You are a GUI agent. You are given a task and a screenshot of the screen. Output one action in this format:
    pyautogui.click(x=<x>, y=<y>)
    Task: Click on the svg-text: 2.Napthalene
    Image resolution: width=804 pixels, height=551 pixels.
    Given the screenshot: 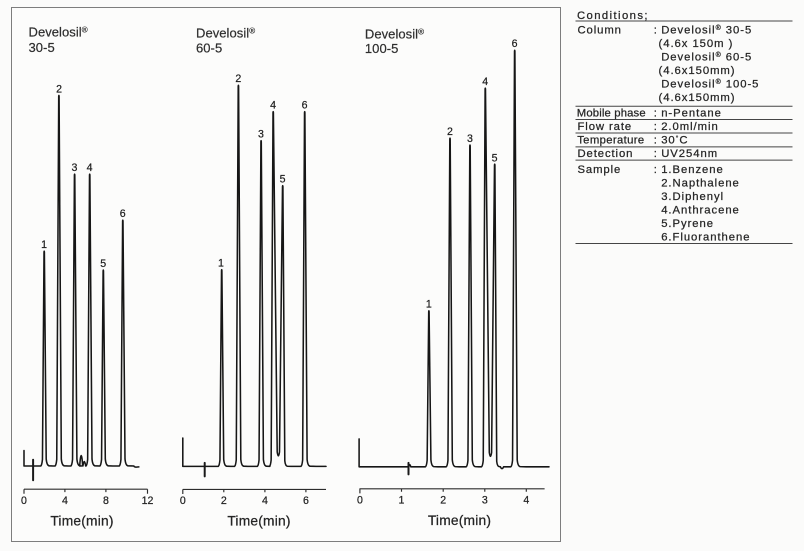 What is the action you would take?
    pyautogui.click(x=700, y=183)
    